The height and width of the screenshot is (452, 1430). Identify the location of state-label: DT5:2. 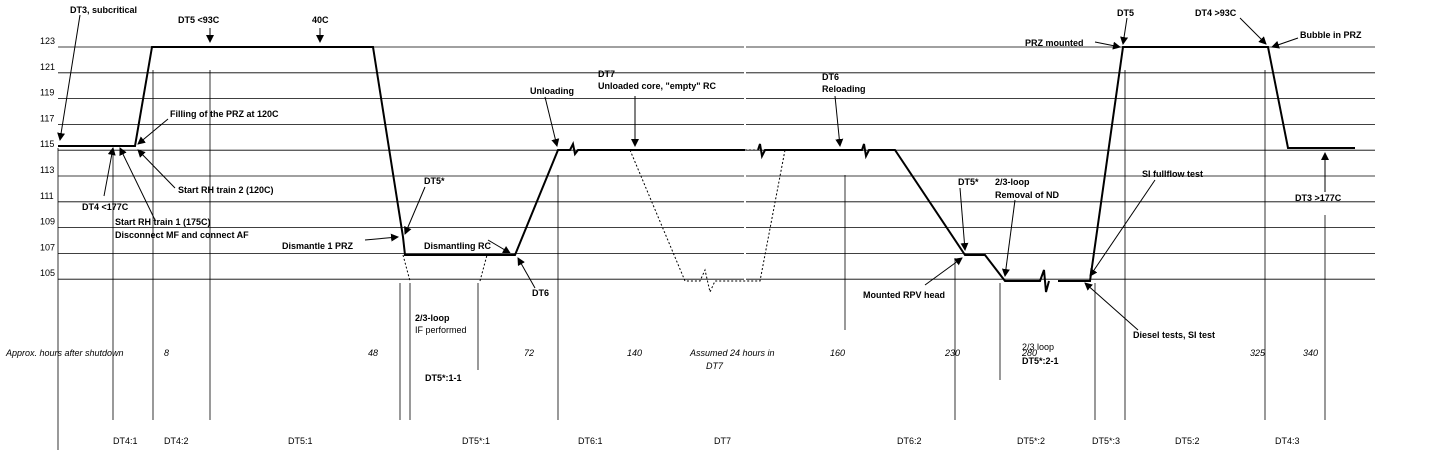
(1187, 441).